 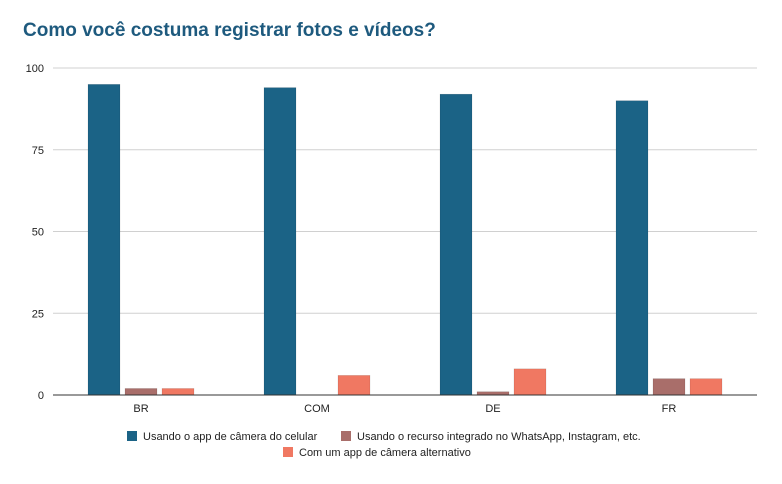 I want to click on legend-item: Usando o app de câmera do celular, so click(x=222, y=437).